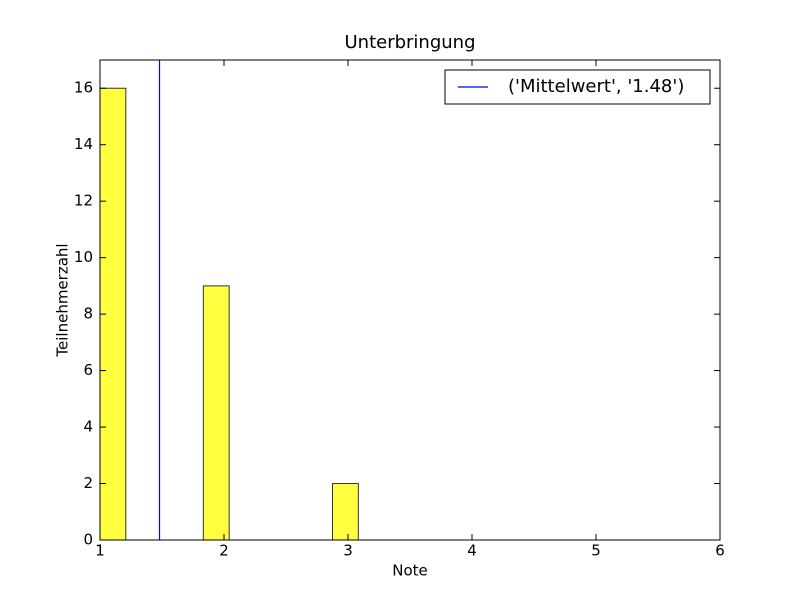  What do you see at coordinates (100, 551) in the screenshot?
I see `x-tick-label: 1` at bounding box center [100, 551].